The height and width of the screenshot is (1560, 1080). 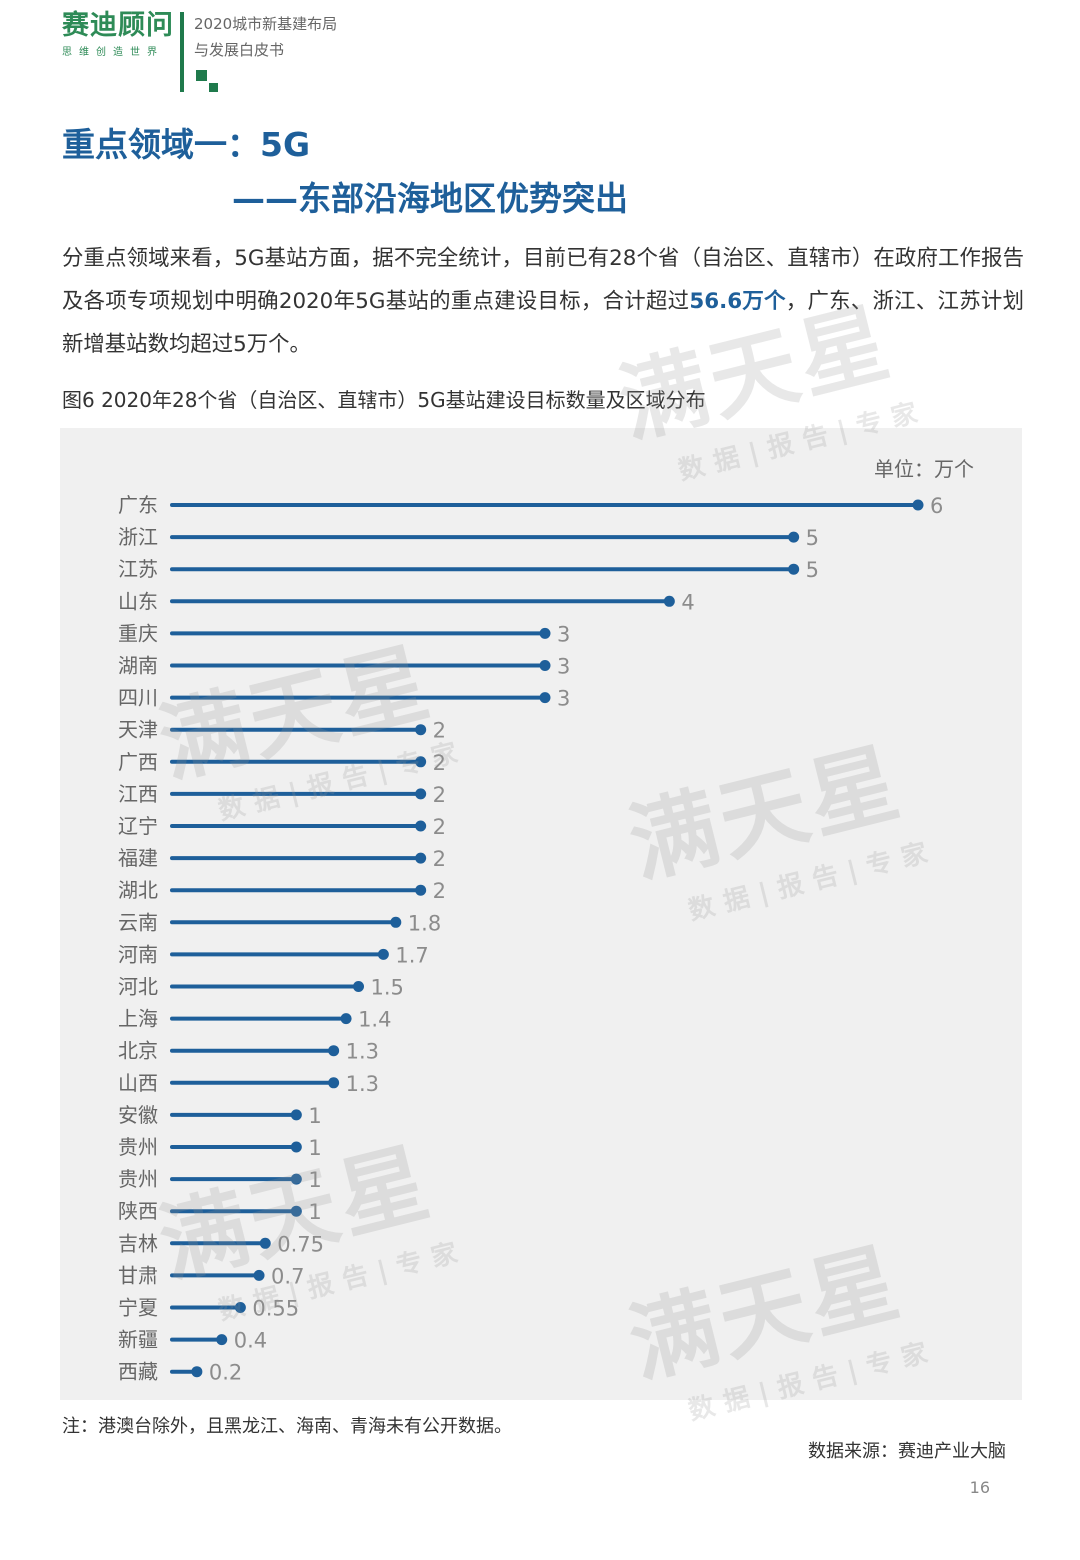 I want to click on category-label: 浙江, so click(x=138, y=537).